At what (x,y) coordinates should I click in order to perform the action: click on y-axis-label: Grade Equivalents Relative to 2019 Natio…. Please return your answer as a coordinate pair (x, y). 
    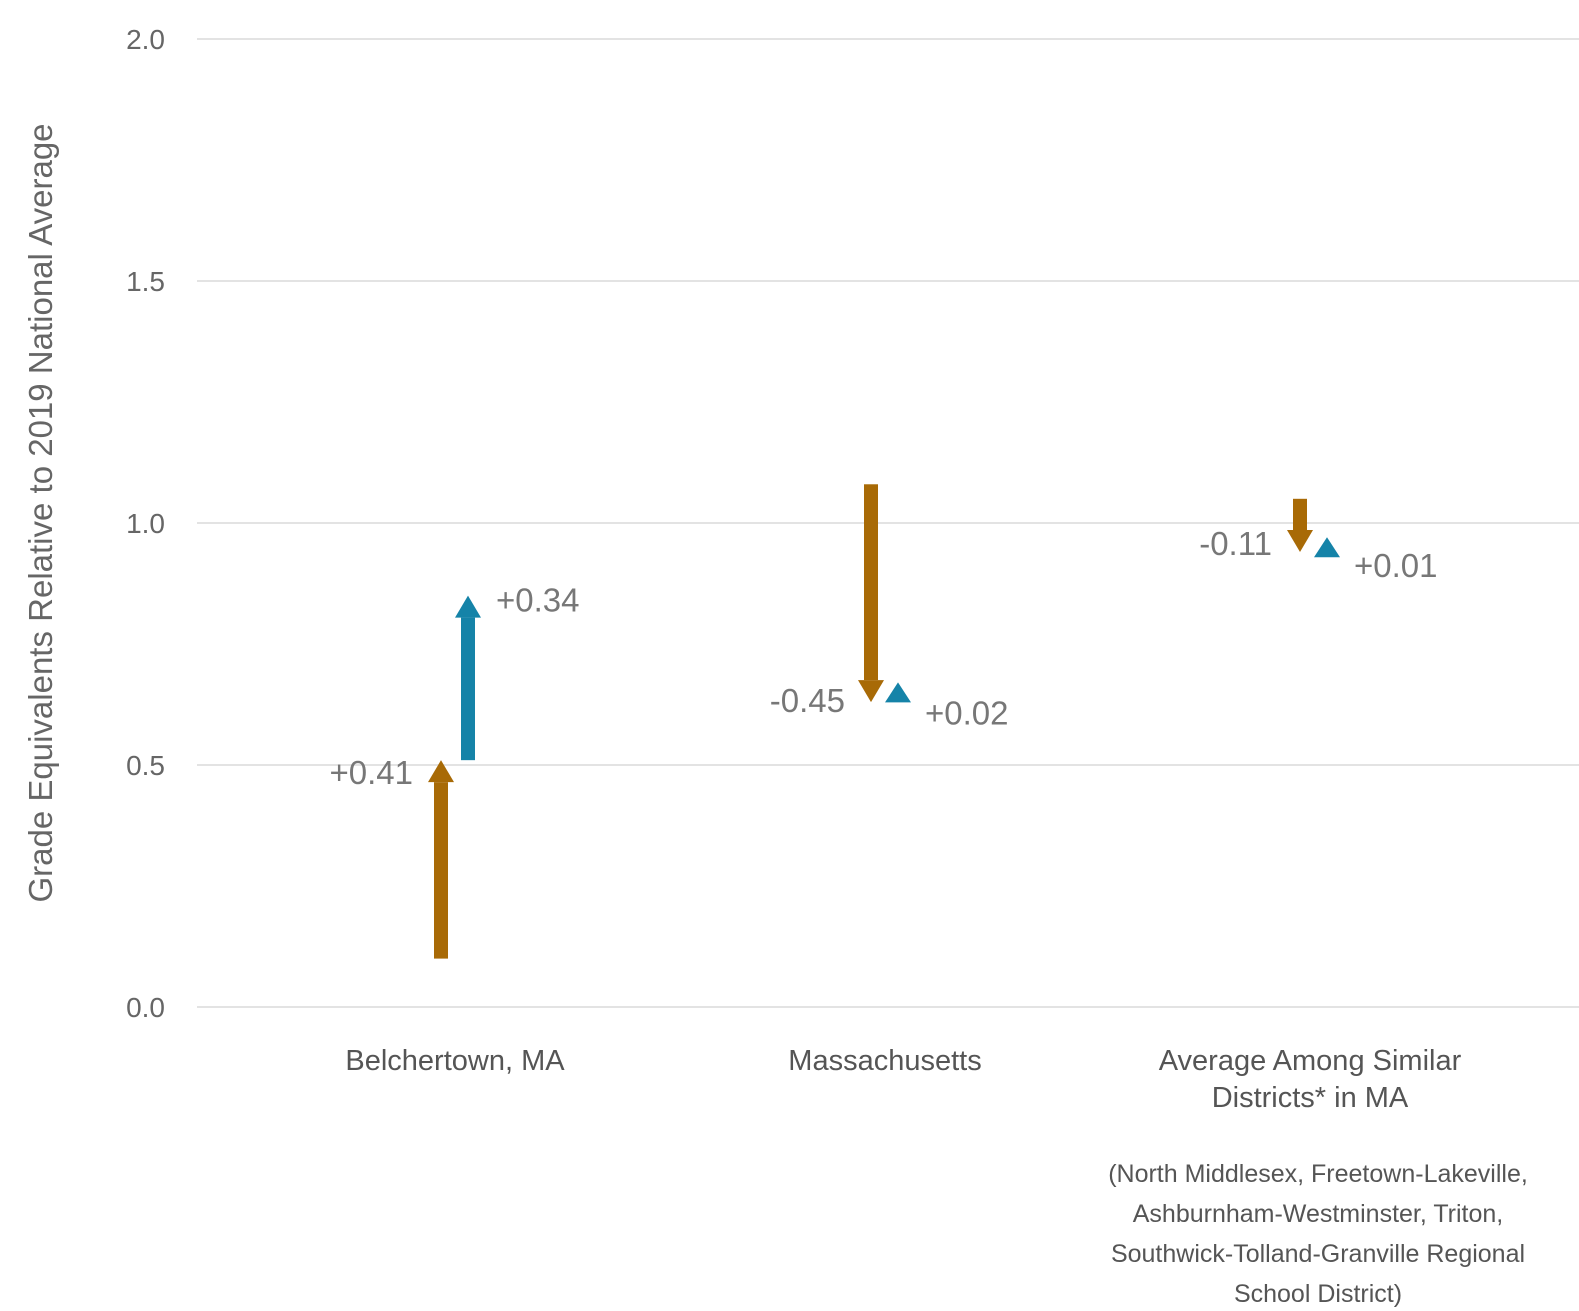
    Looking at the image, I should click on (40, 512).